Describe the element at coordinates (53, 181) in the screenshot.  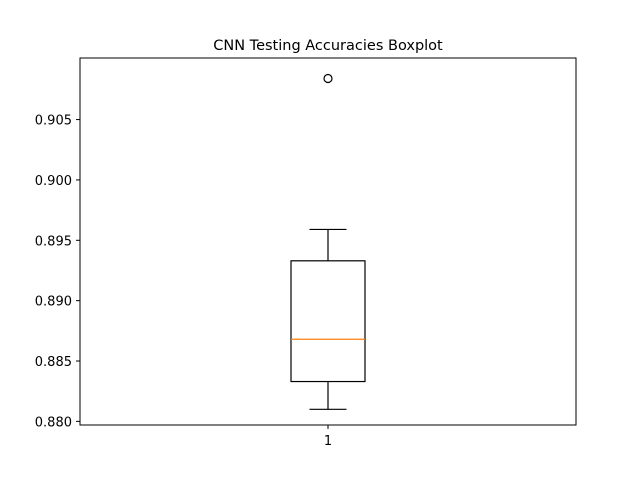
I see `y-tick-label: 0.900` at that location.